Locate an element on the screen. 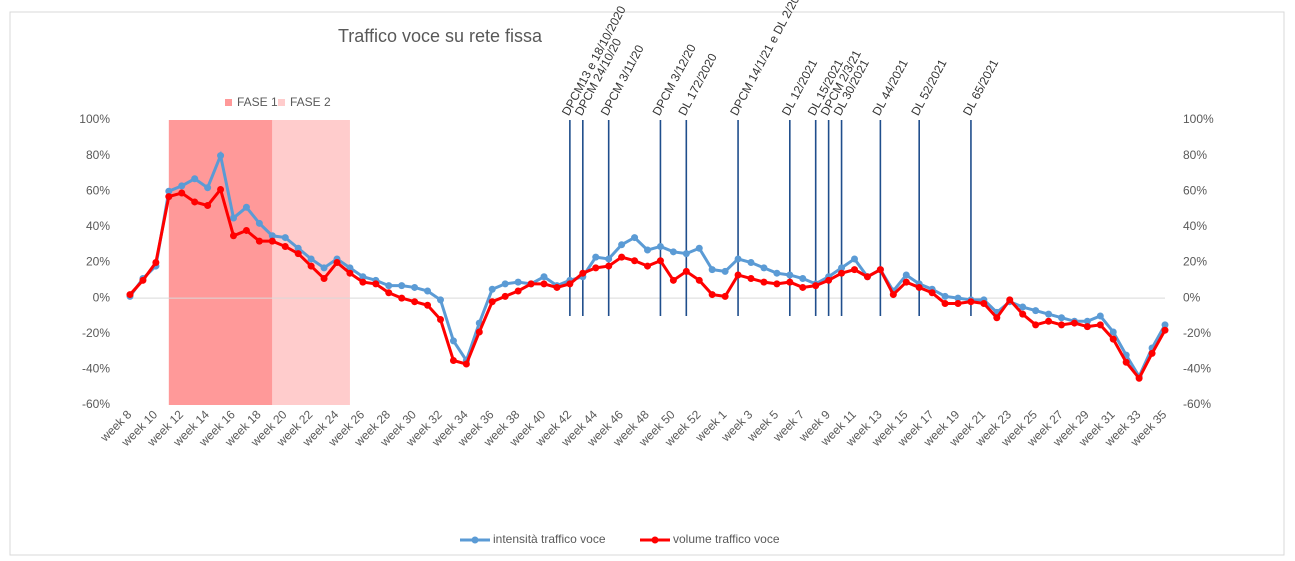  y-tick-label: 0% is located at coordinates (102, 297).